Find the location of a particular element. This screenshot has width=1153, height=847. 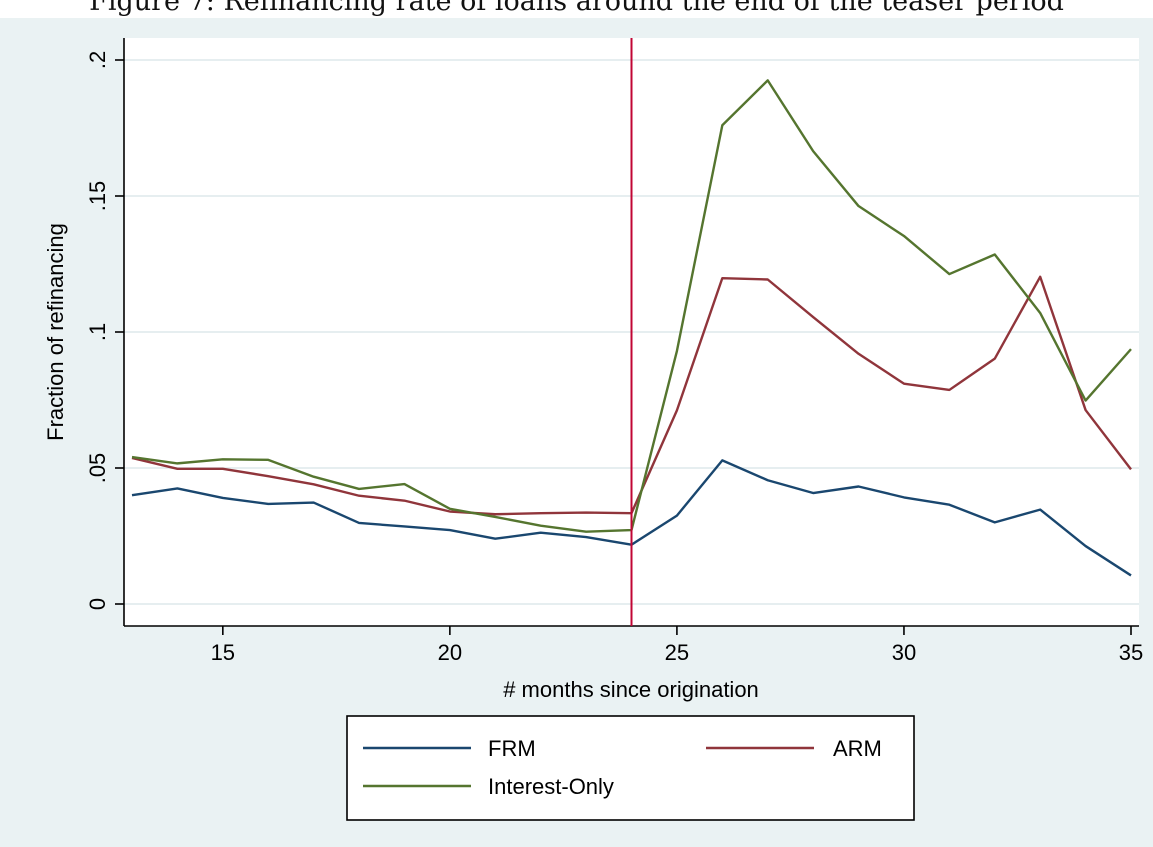

legend-label-arm: ARM is located at coordinates (857, 748).